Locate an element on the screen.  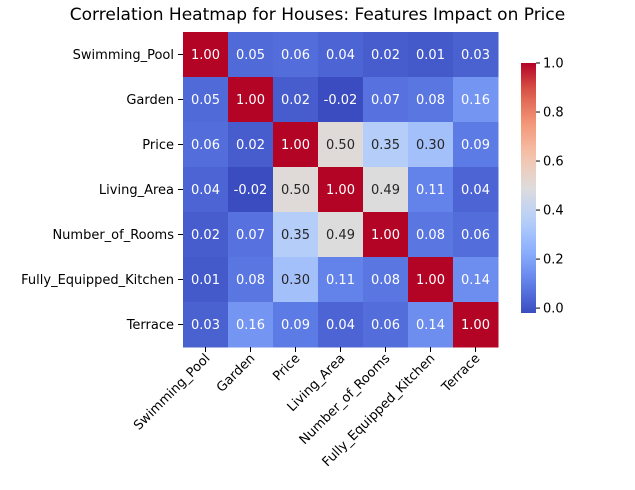
heatmap-cell-r0-c2 is located at coordinates (296, 55).